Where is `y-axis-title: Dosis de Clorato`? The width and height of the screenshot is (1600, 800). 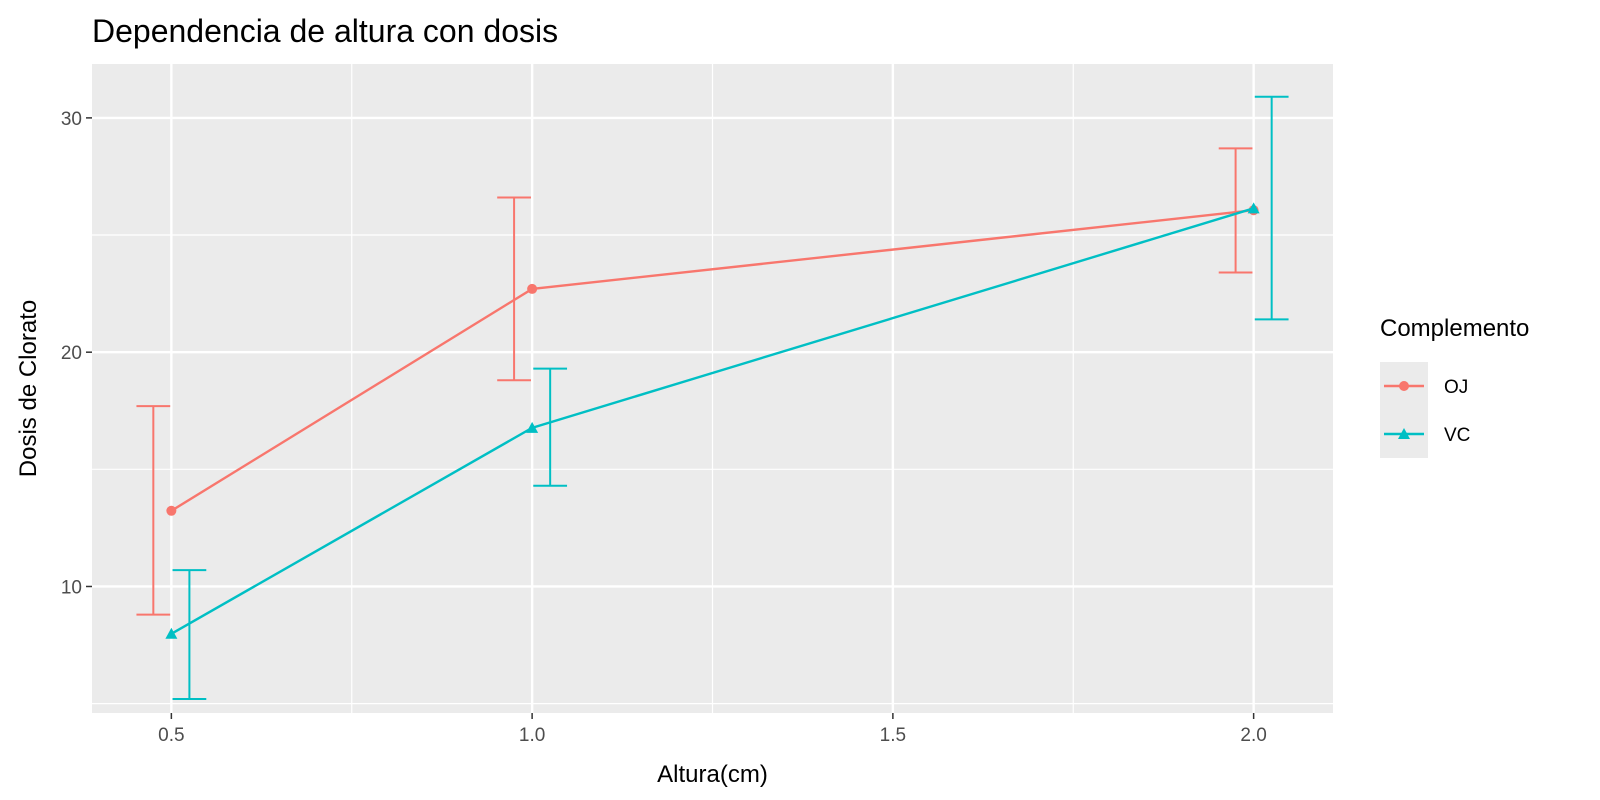 y-axis-title: Dosis de Clorato is located at coordinates (28, 388).